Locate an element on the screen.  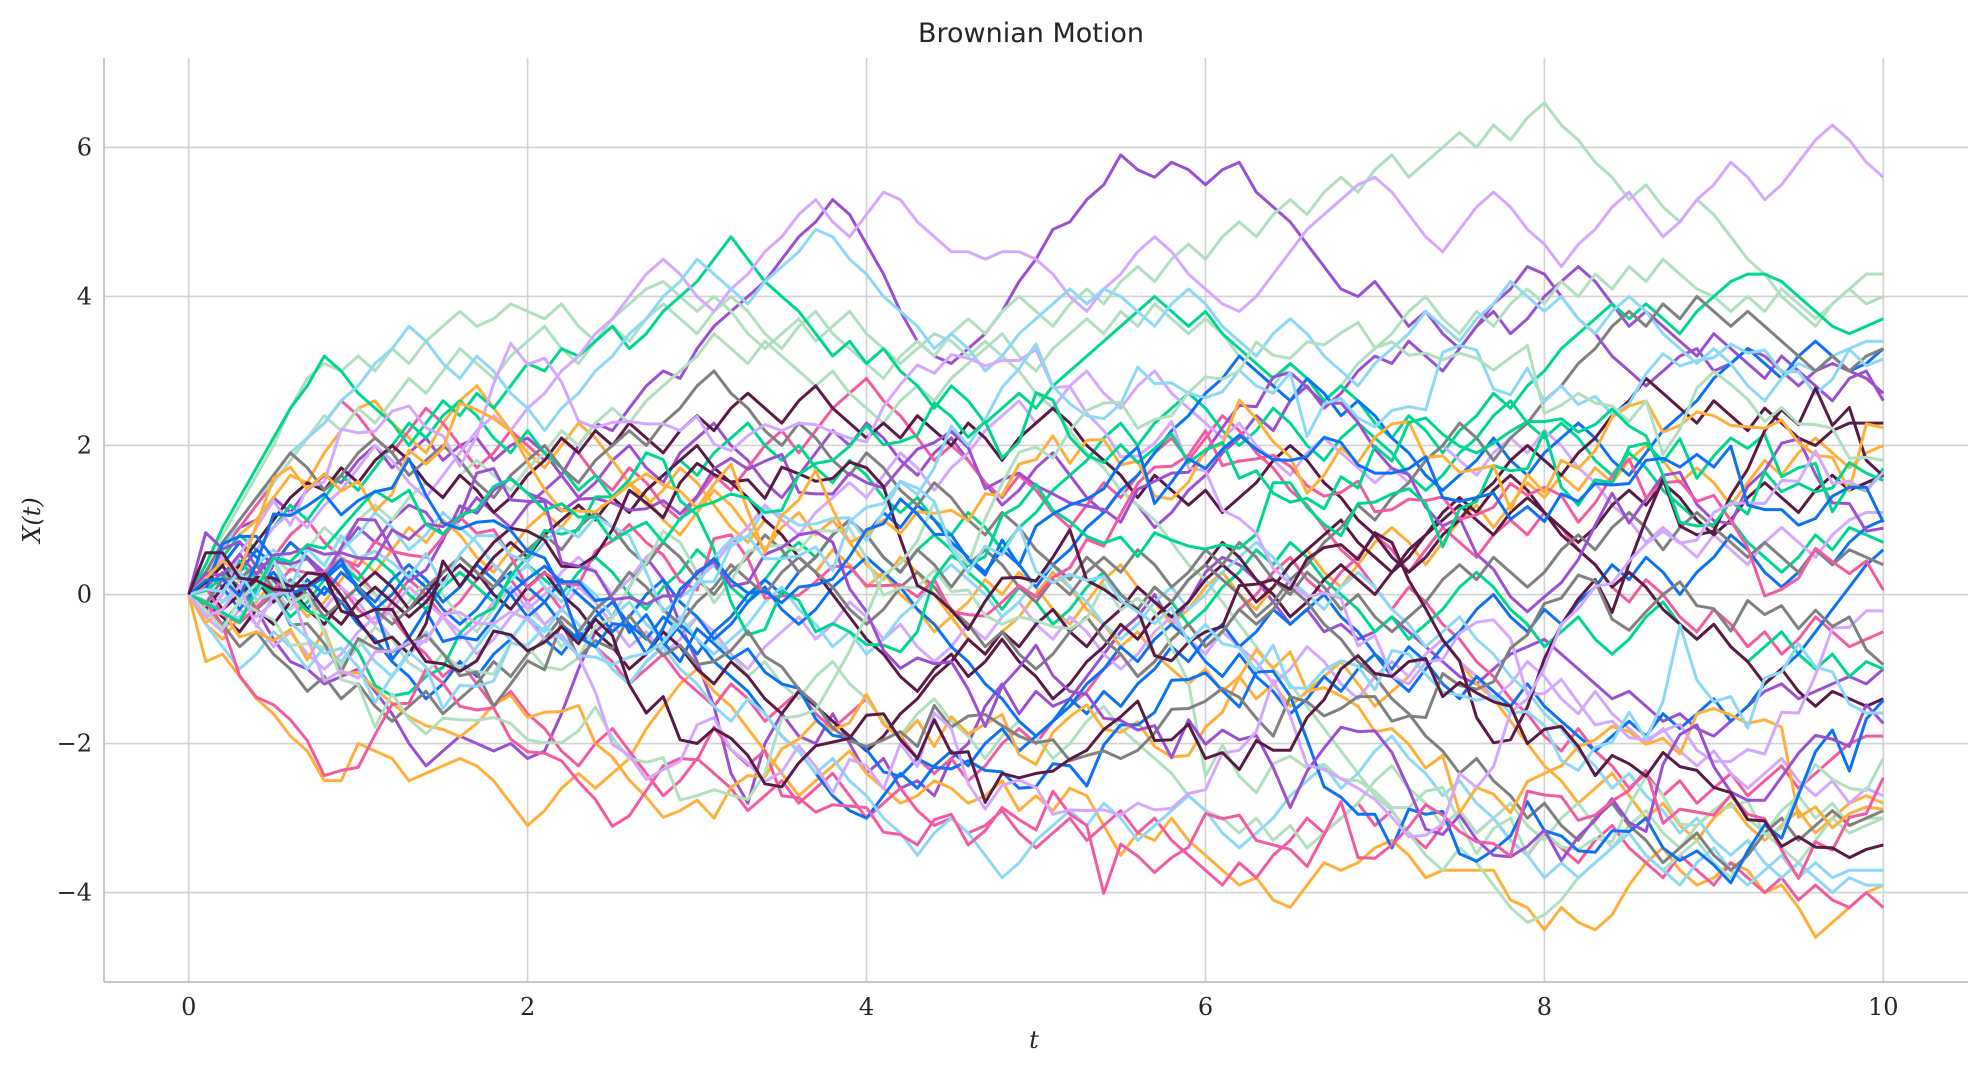
y-tick-label: −4 is located at coordinates (74, 893).